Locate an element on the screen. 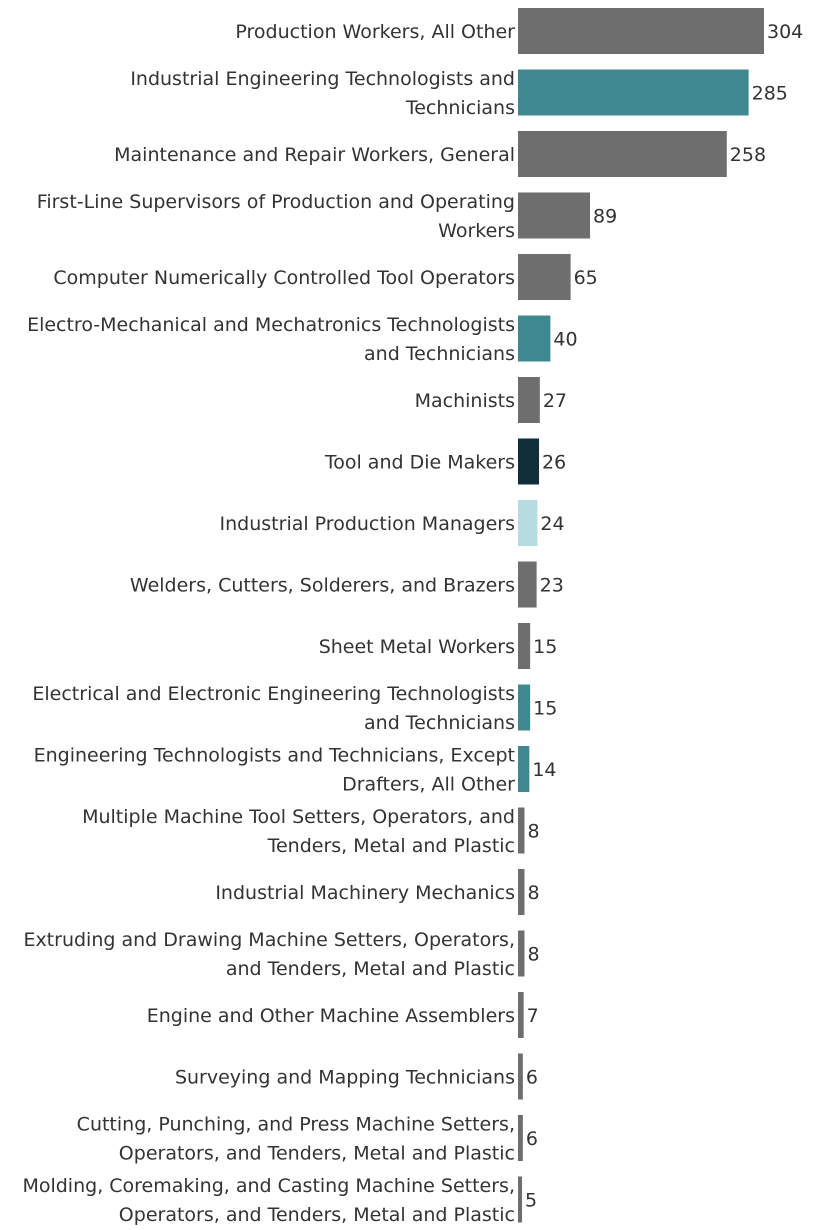 The width and height of the screenshot is (819, 1230). bar-row: Machinists 27 is located at coordinates (491, 400).